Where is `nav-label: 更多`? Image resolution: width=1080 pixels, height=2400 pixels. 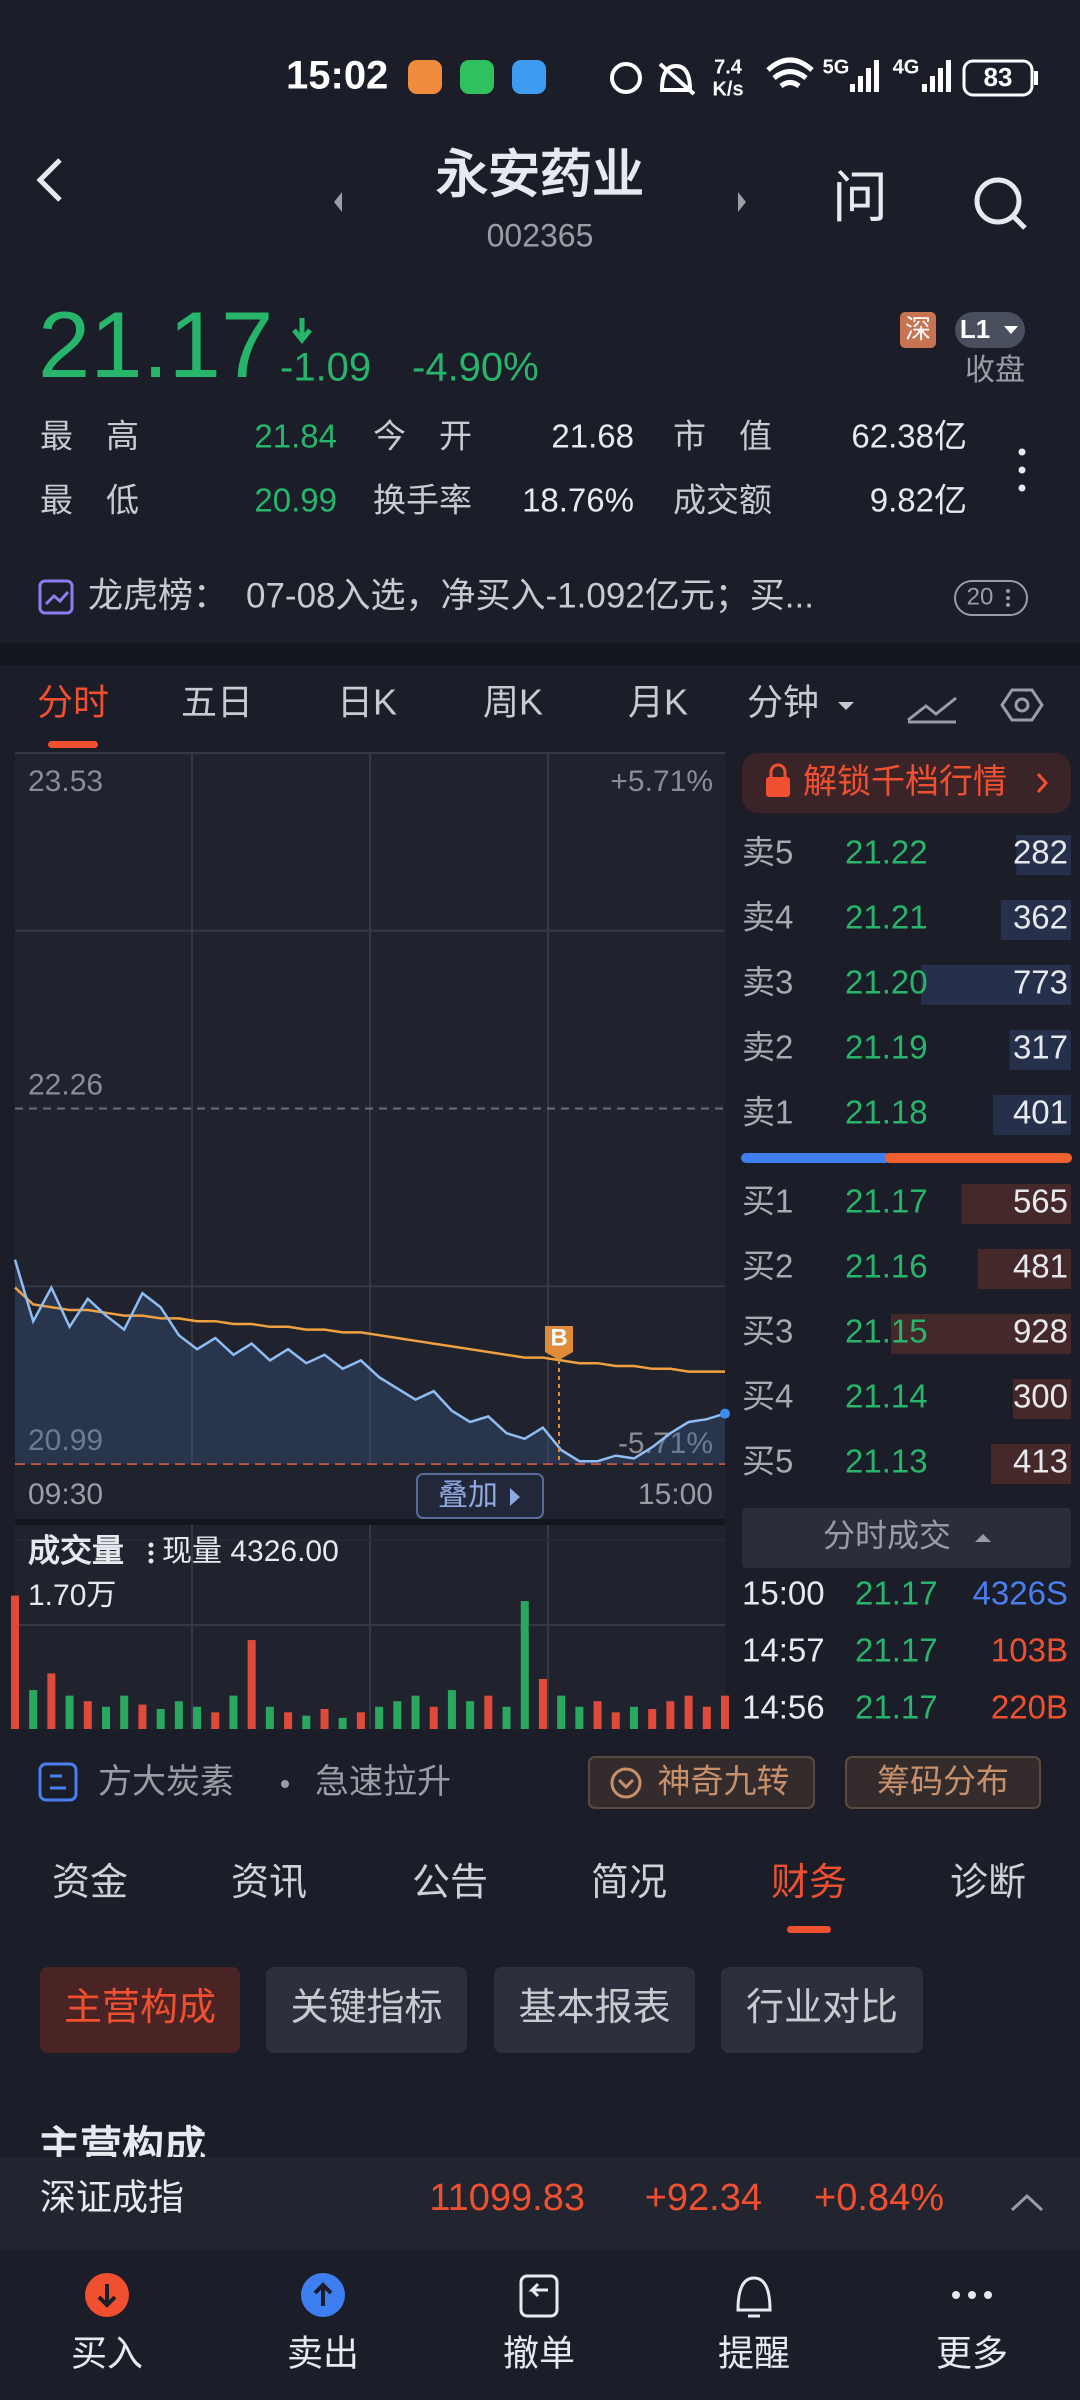 nav-label: 更多 is located at coordinates (972, 2353).